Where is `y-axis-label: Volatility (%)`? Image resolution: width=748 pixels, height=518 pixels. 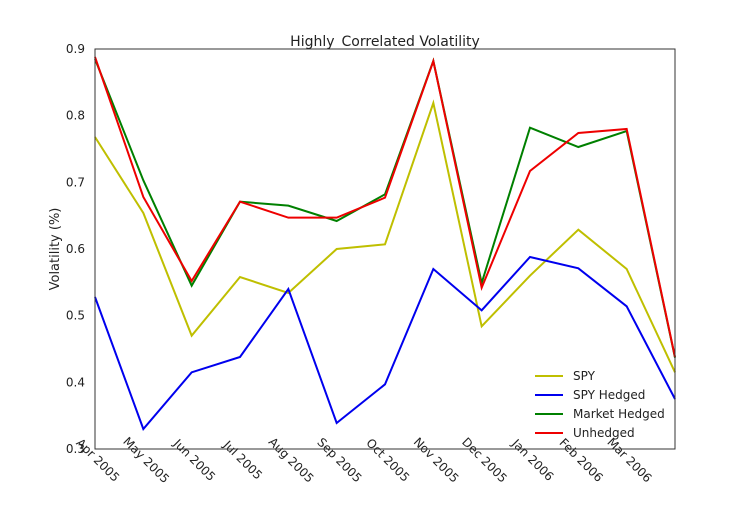 y-axis-label: Volatility (%) is located at coordinates (55, 249).